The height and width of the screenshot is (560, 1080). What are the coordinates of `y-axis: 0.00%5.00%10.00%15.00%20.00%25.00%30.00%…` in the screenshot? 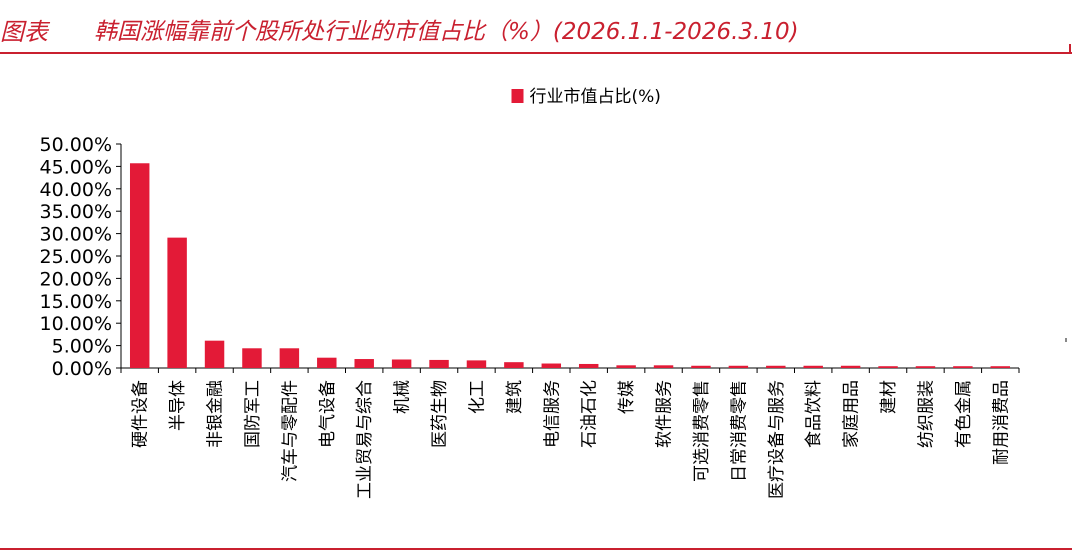 It's located at (81, 257).